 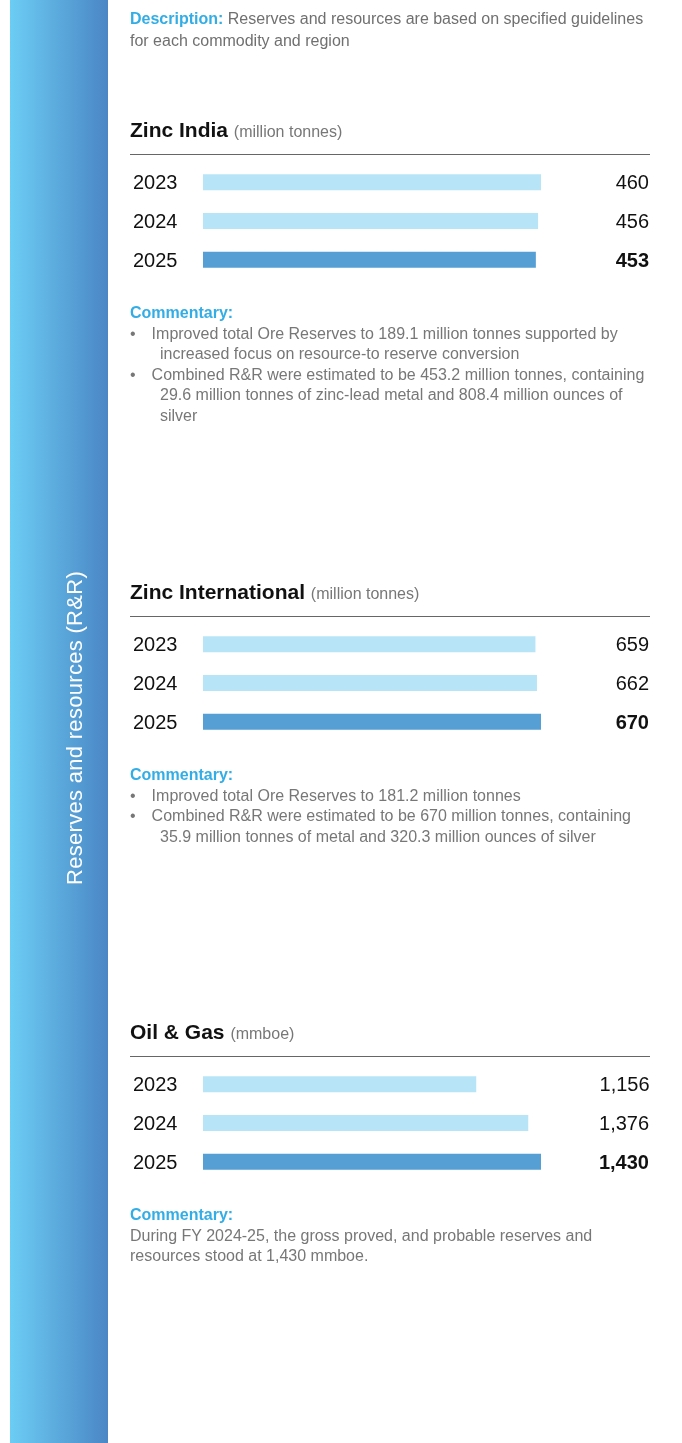 I want to click on data-label: 659, so click(x=632, y=644).